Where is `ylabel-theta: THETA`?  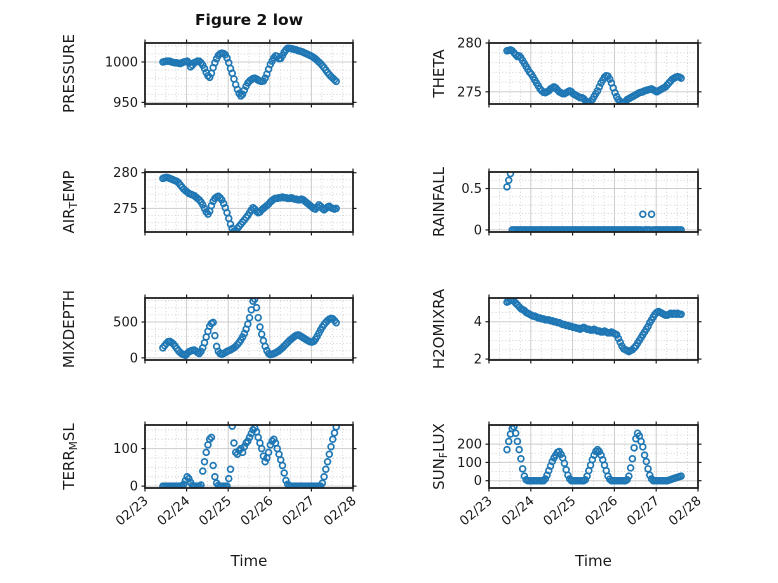
ylabel-theta: THETA is located at coordinates (439, 74).